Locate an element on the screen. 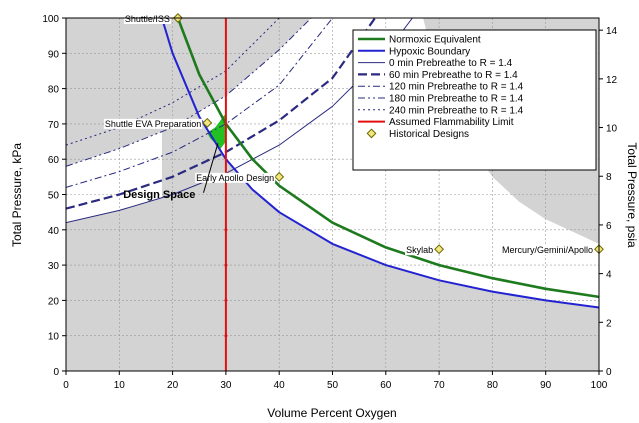  x-tick-label: 20 is located at coordinates (173, 385).